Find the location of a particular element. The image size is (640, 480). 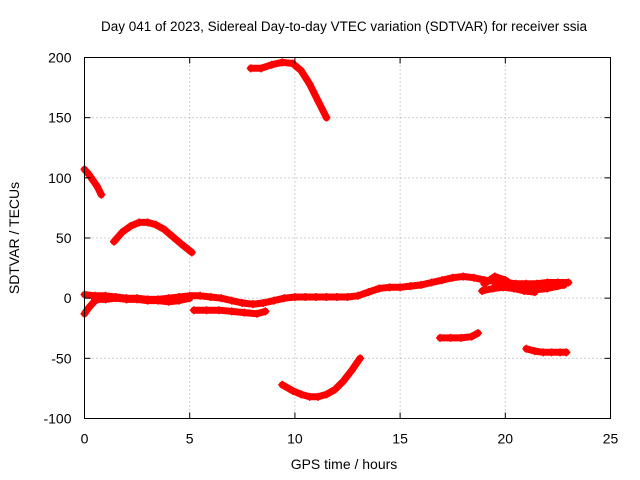

y-tick-label: -50 is located at coordinates (61, 358).